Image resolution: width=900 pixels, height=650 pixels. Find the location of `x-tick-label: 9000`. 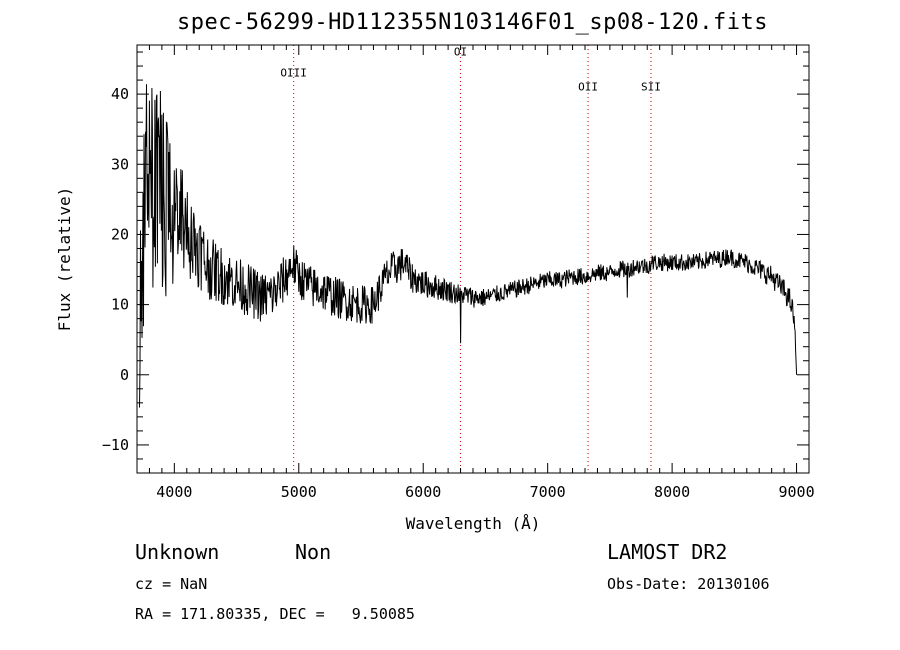

x-tick-label: 9000 is located at coordinates (796, 492).